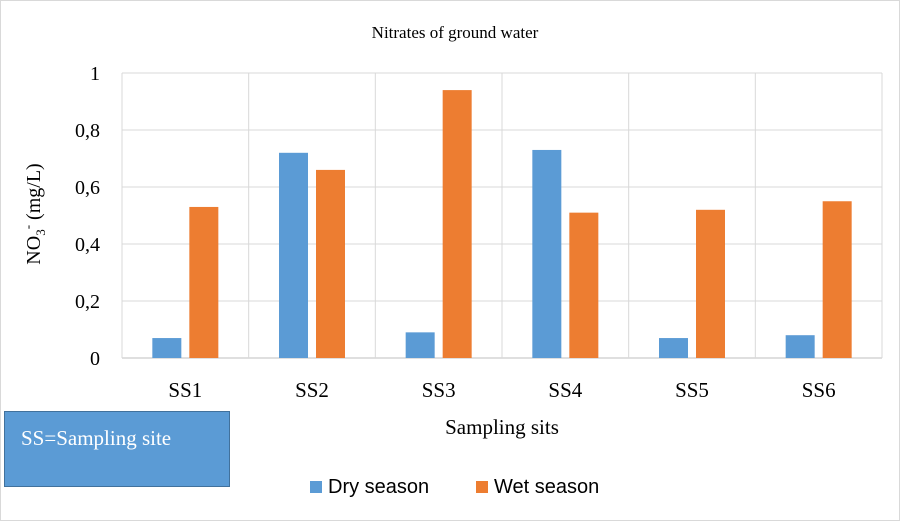 The height and width of the screenshot is (521, 900). I want to click on y-tick-label: 0,6, so click(87, 188).